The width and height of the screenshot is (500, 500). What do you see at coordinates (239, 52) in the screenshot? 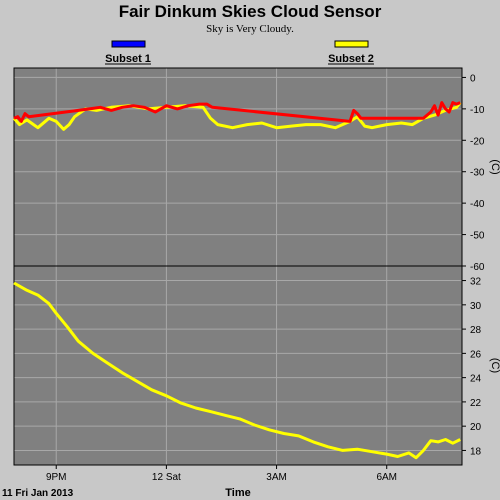
I see `legend: Subset 1 Subset 2` at bounding box center [239, 52].